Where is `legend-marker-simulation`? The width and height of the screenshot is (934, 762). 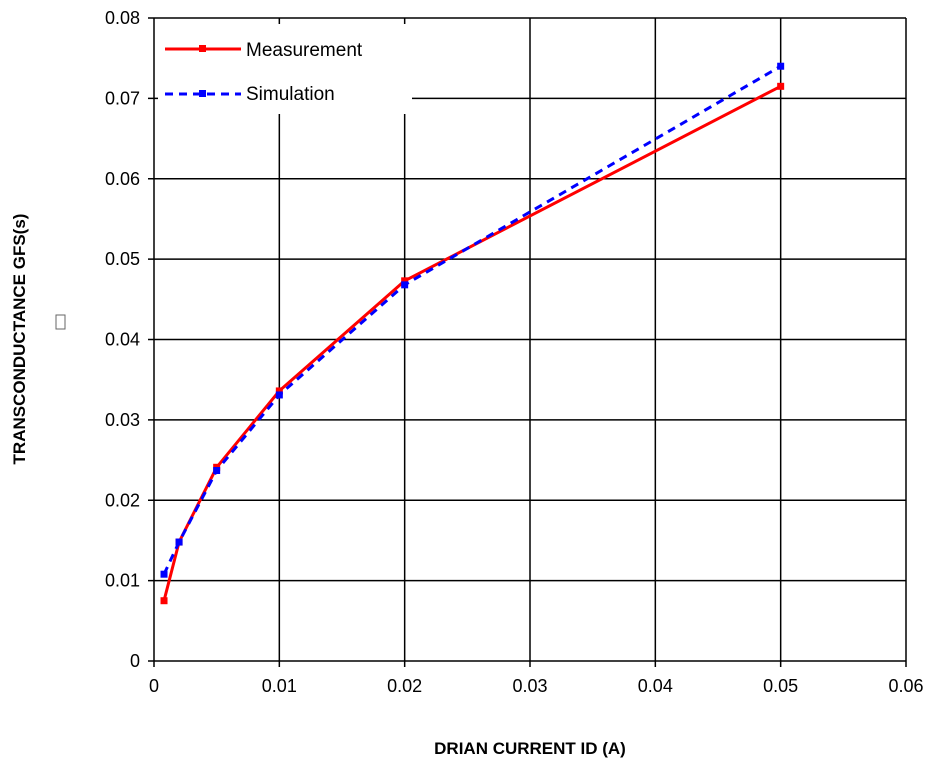
legend-marker-simulation is located at coordinates (202, 93).